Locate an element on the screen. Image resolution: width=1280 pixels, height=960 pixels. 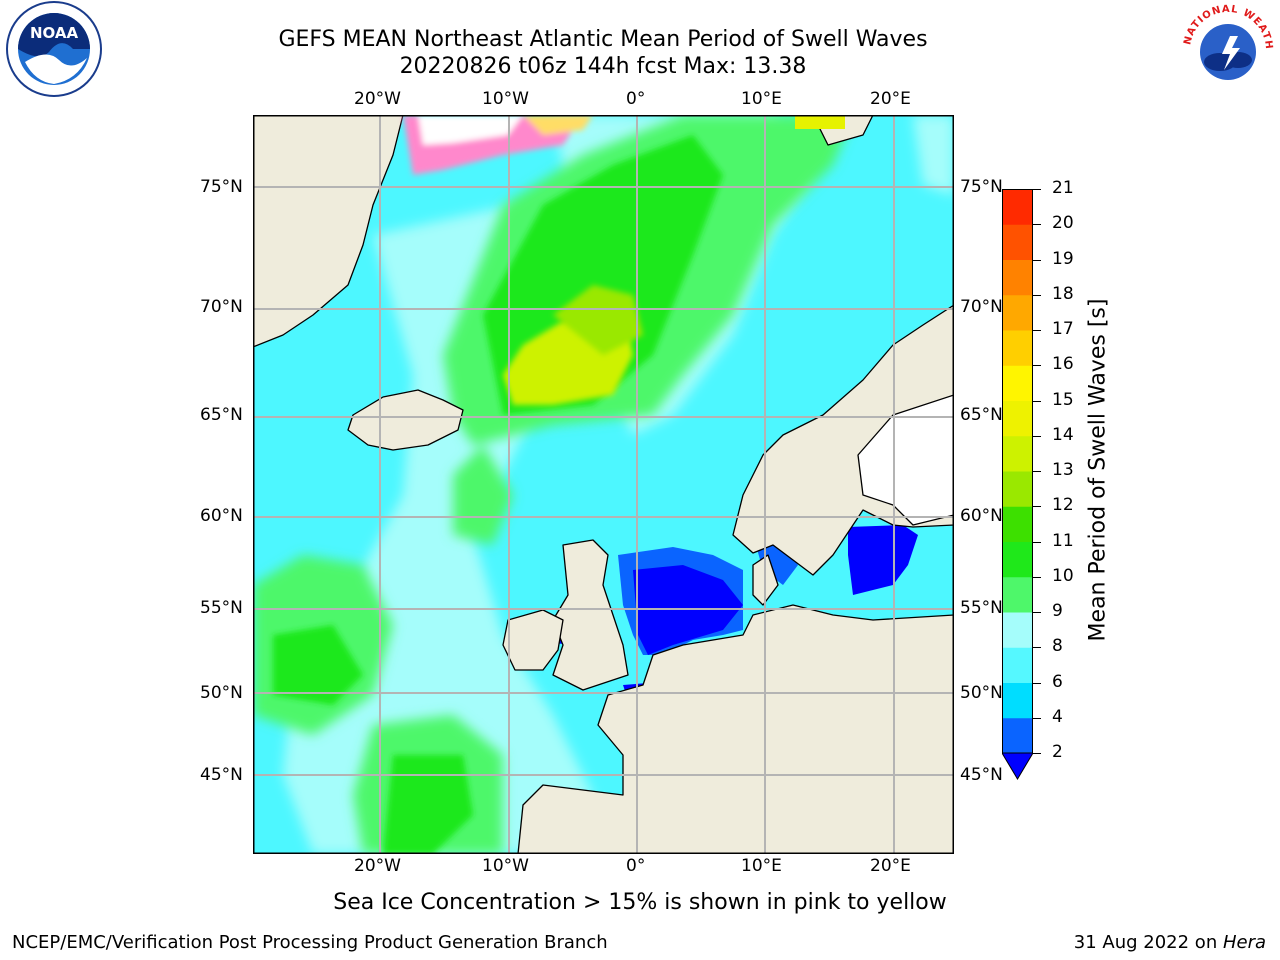
colorbar-tick-label: 10 is located at coordinates (1063, 575).